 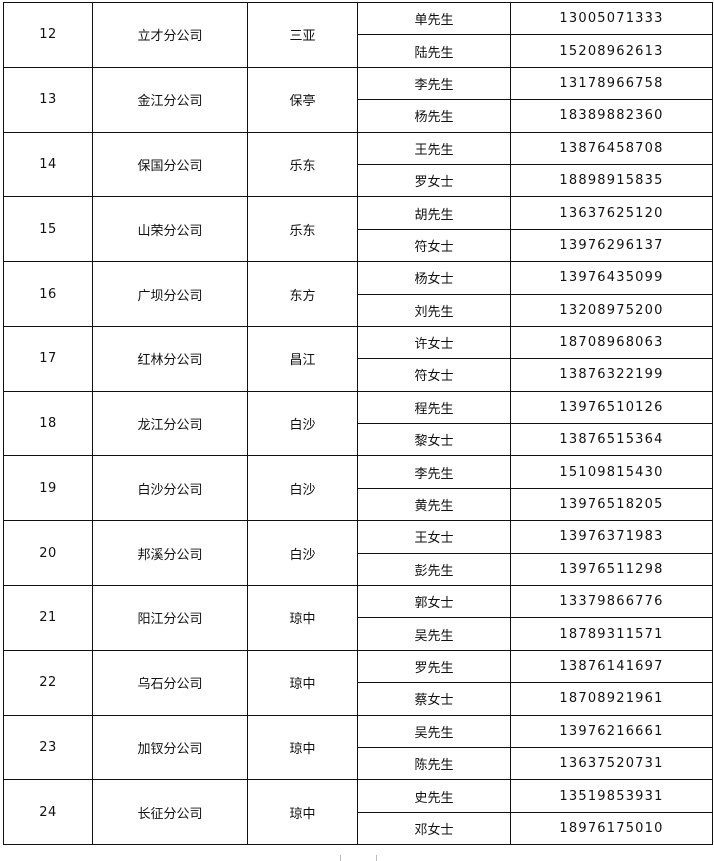 I want to click on contact-name: 许女士, so click(x=434, y=342).